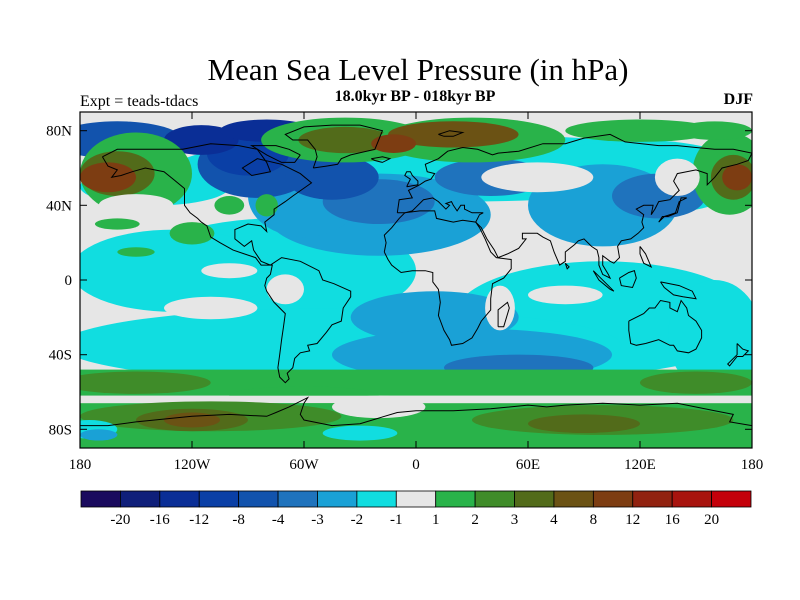 This screenshot has width=800, height=600. What do you see at coordinates (646, 257) in the screenshot?
I see `philippines-coast` at bounding box center [646, 257].